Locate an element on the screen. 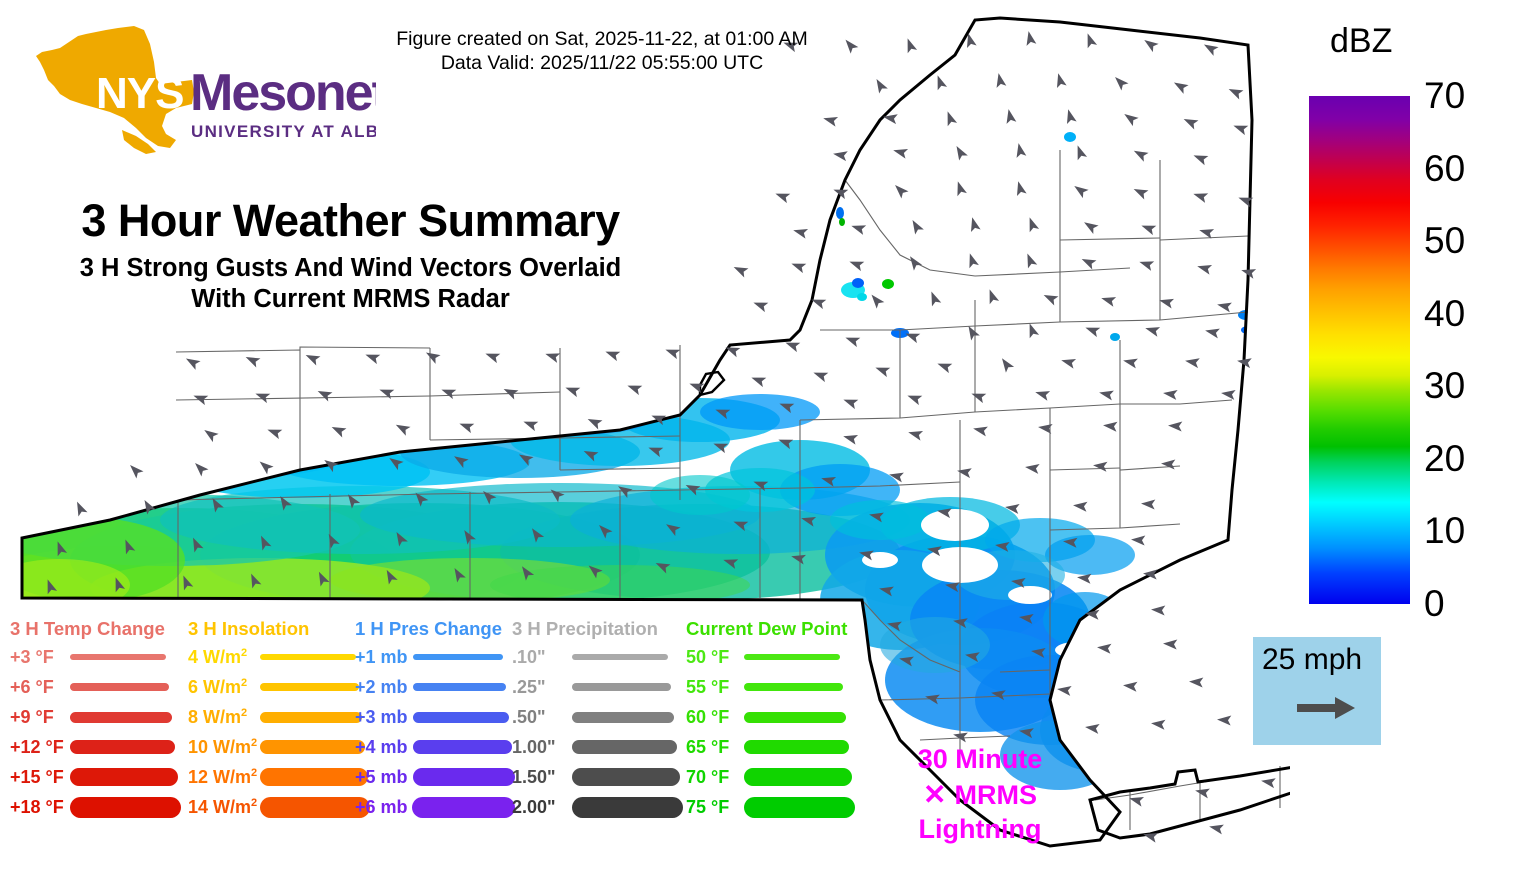  legend-row: 60 °F is located at coordinates (774, 717).